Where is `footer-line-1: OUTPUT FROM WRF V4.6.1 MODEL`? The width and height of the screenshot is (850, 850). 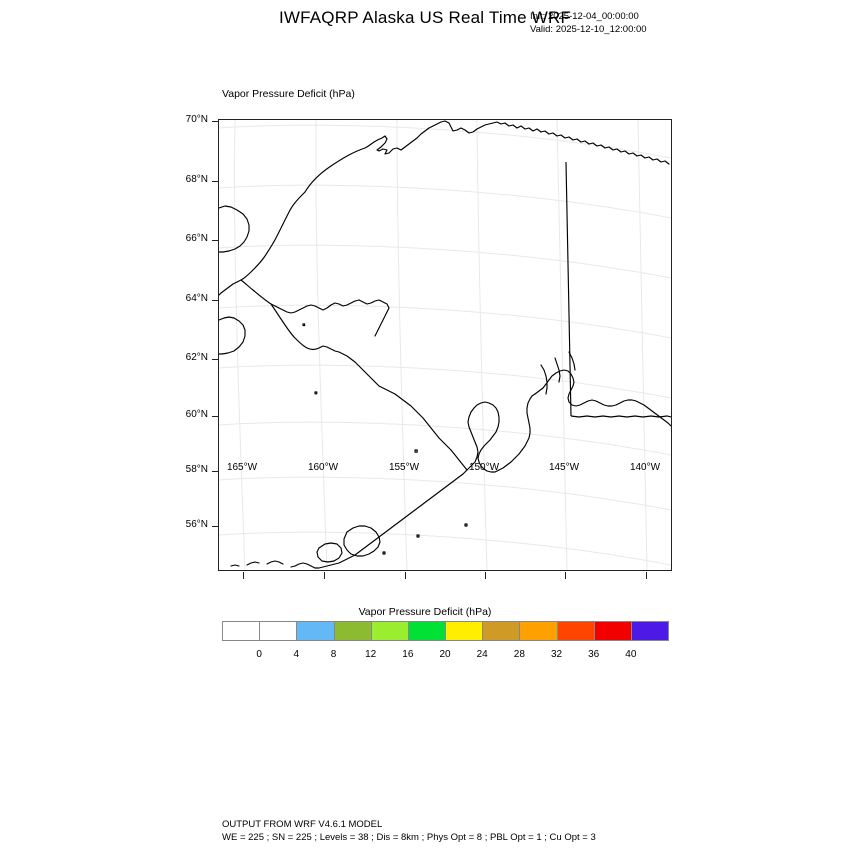 footer-line-1: OUTPUT FROM WRF V4.6.1 MODEL is located at coordinates (302, 824).